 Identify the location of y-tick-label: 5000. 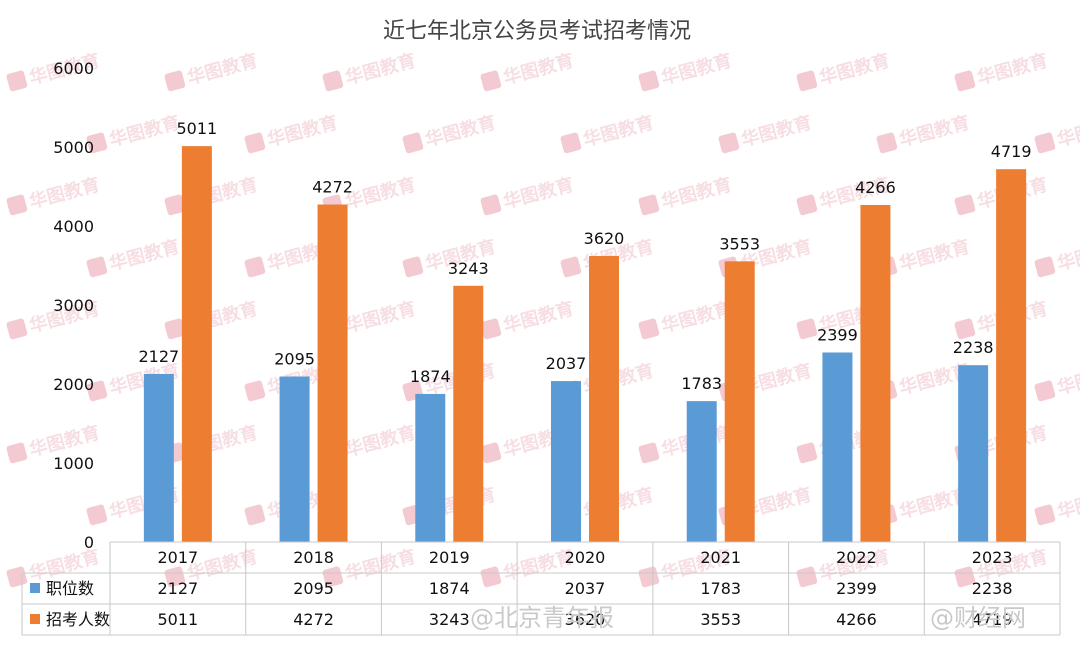
(73, 147).